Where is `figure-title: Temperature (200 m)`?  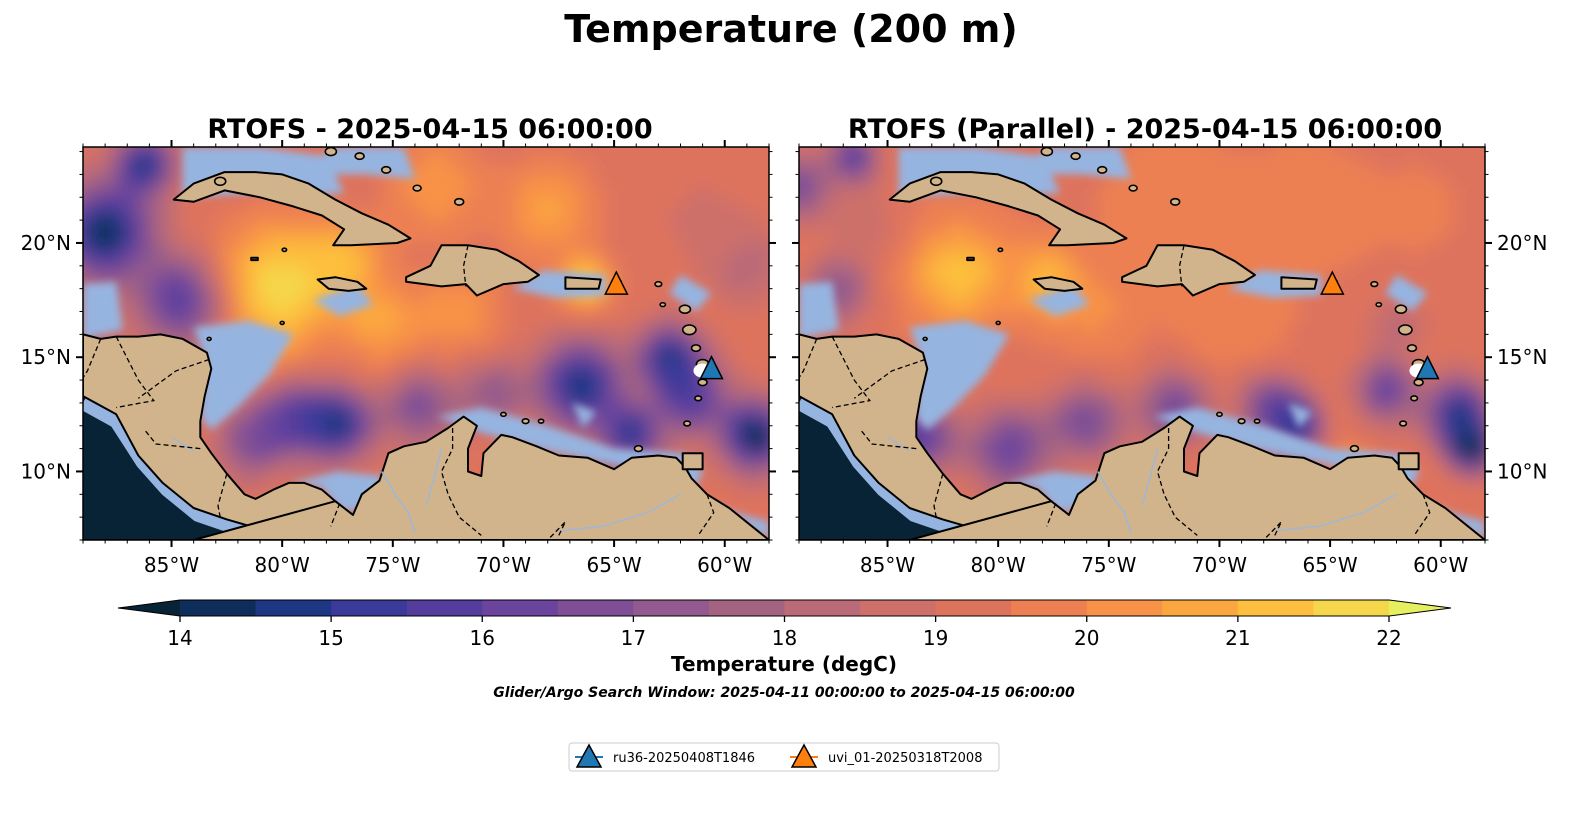
figure-title: Temperature (200 m) is located at coordinates (790, 29).